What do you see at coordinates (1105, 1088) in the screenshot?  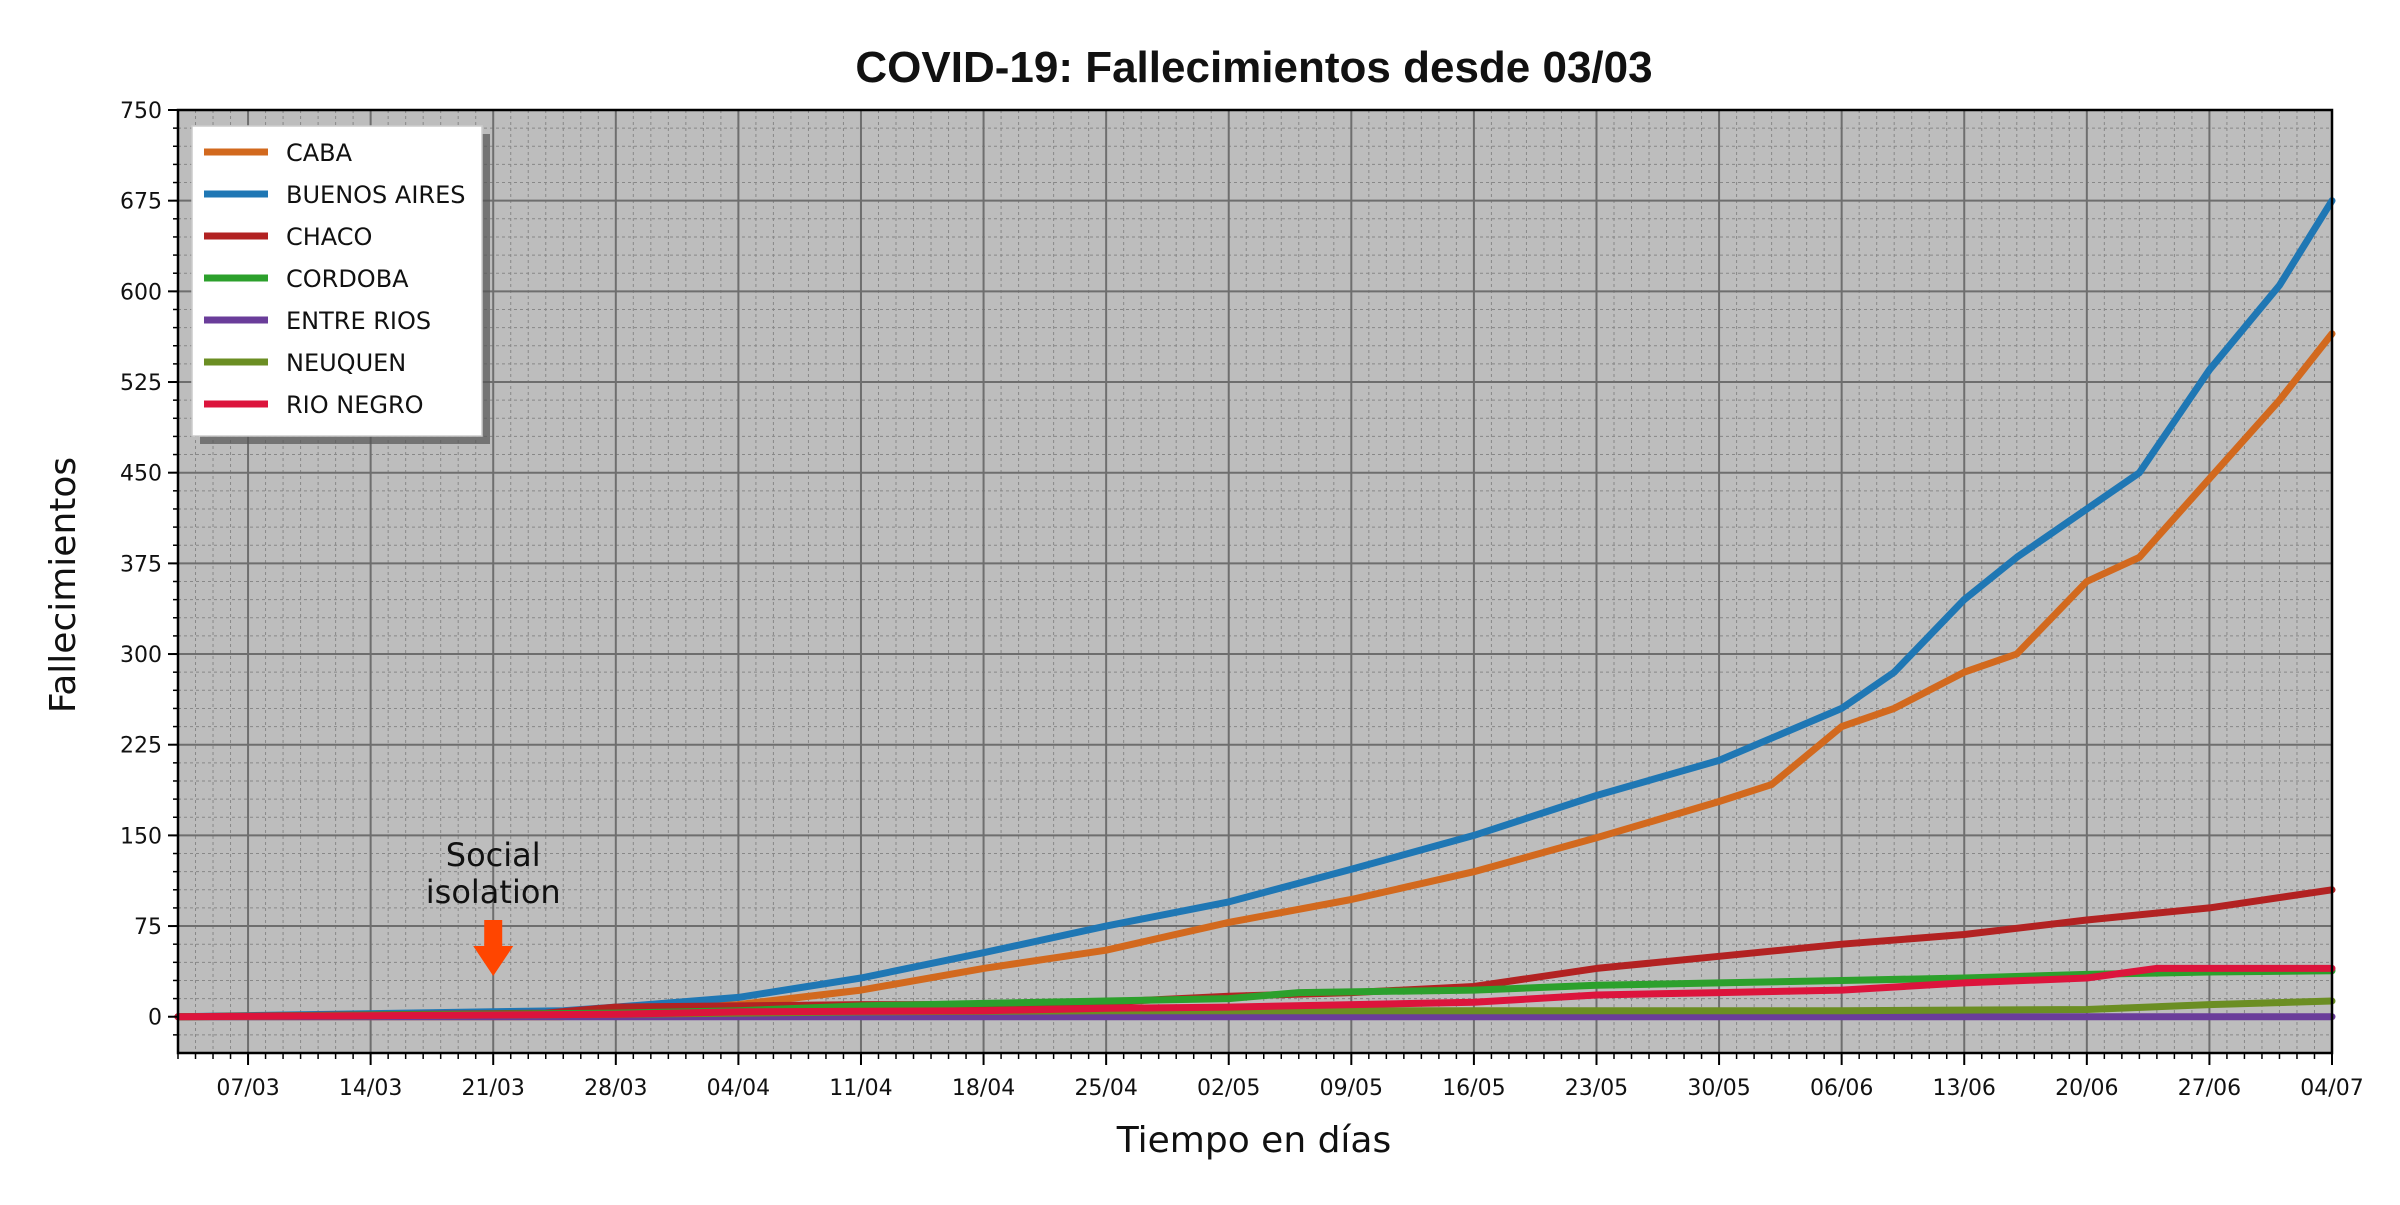 I see `x-tick-label: 25/04` at bounding box center [1105, 1088].